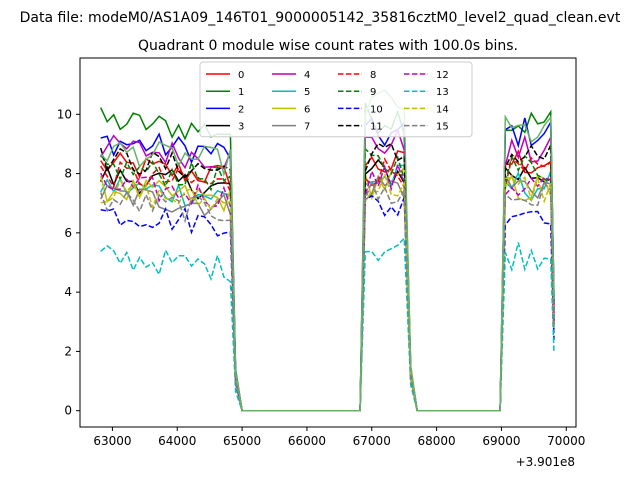  Describe the element at coordinates (307, 92) in the screenshot. I see `legend-label: 5` at that location.